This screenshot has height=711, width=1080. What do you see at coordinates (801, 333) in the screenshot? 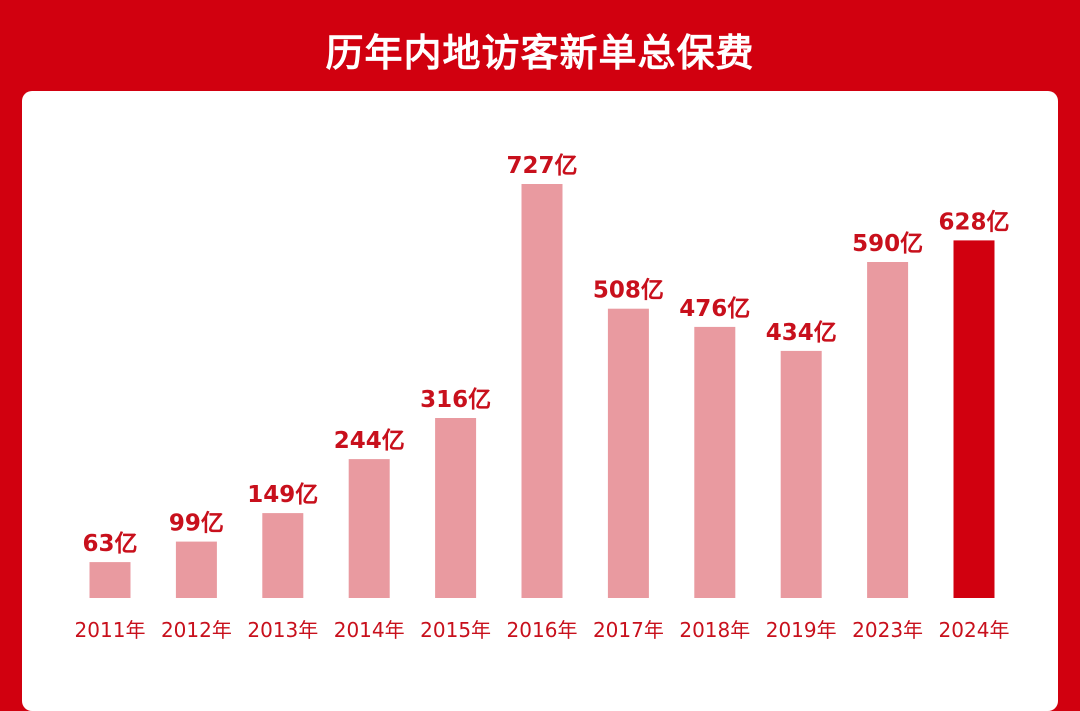
I see `value-label: 434亿` at bounding box center [801, 333].